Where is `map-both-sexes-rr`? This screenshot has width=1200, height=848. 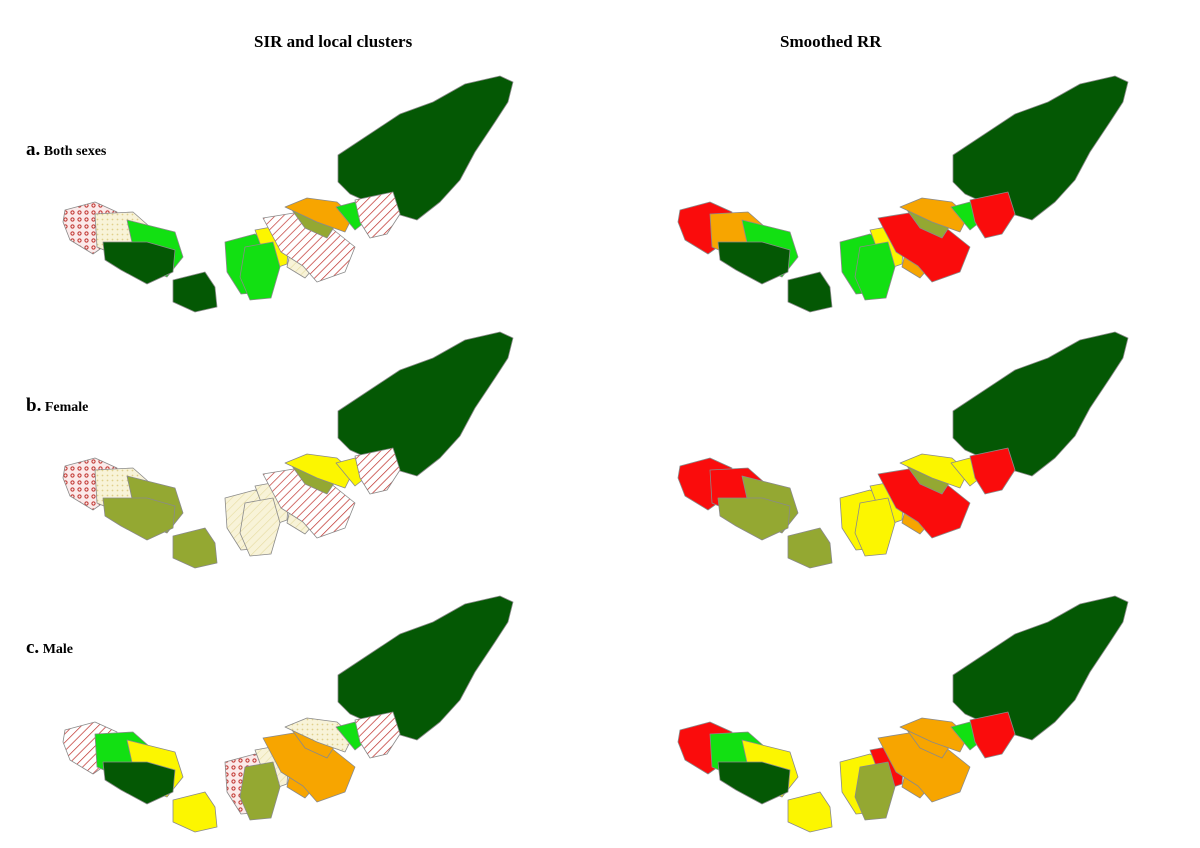 map-both-sexes-rr is located at coordinates (905, 192).